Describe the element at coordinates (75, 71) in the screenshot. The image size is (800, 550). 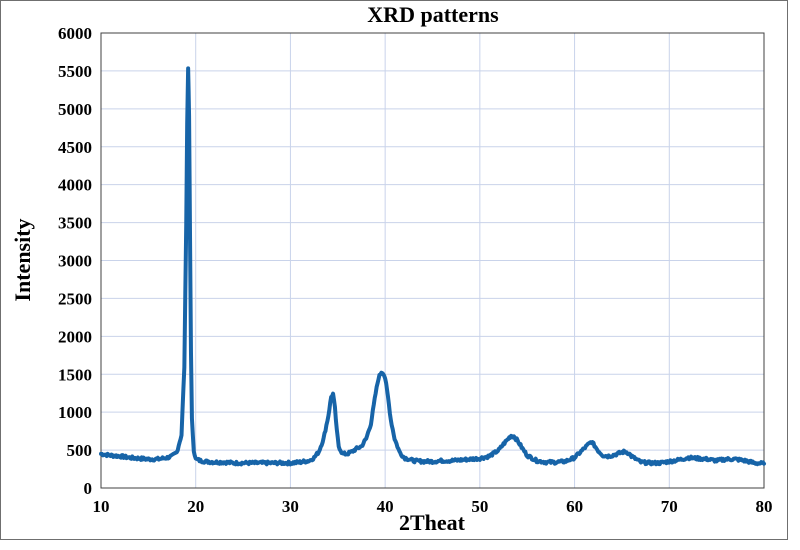
I see `y-tick-label: 5500` at that location.